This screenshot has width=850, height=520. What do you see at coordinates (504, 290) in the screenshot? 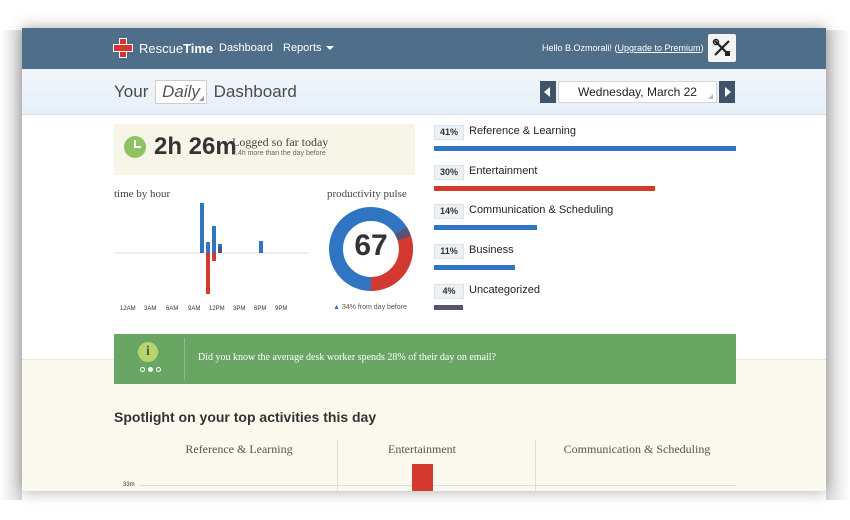
I see `category-name: Uncategorized` at bounding box center [504, 290].